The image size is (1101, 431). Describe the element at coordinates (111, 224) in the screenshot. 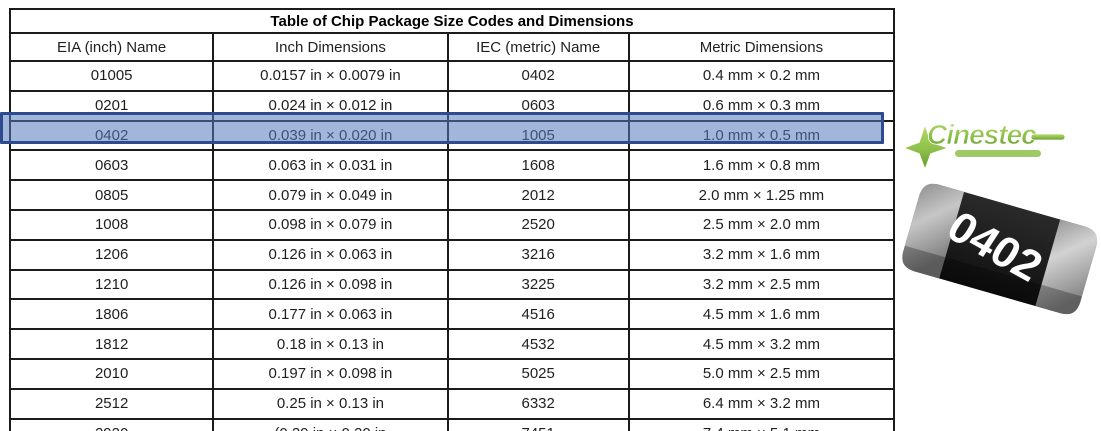

I see `table-cell: 1008` at that location.